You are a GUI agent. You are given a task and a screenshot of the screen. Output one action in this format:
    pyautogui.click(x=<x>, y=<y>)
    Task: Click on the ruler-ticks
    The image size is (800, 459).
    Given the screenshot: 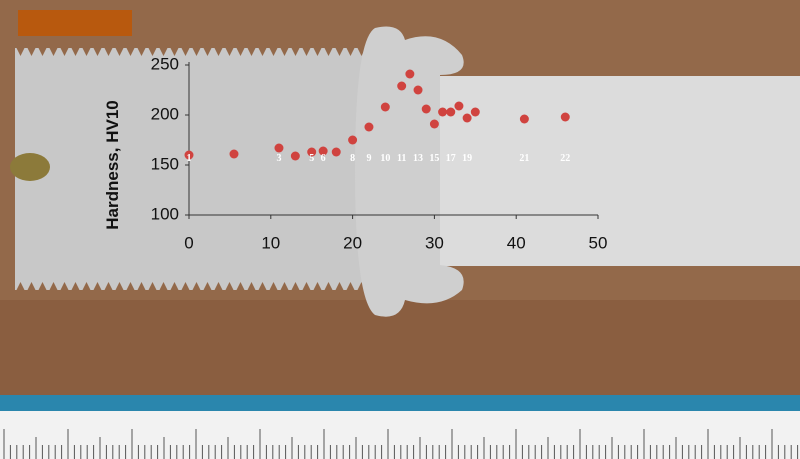 What is the action you would take?
    pyautogui.click(x=401, y=444)
    